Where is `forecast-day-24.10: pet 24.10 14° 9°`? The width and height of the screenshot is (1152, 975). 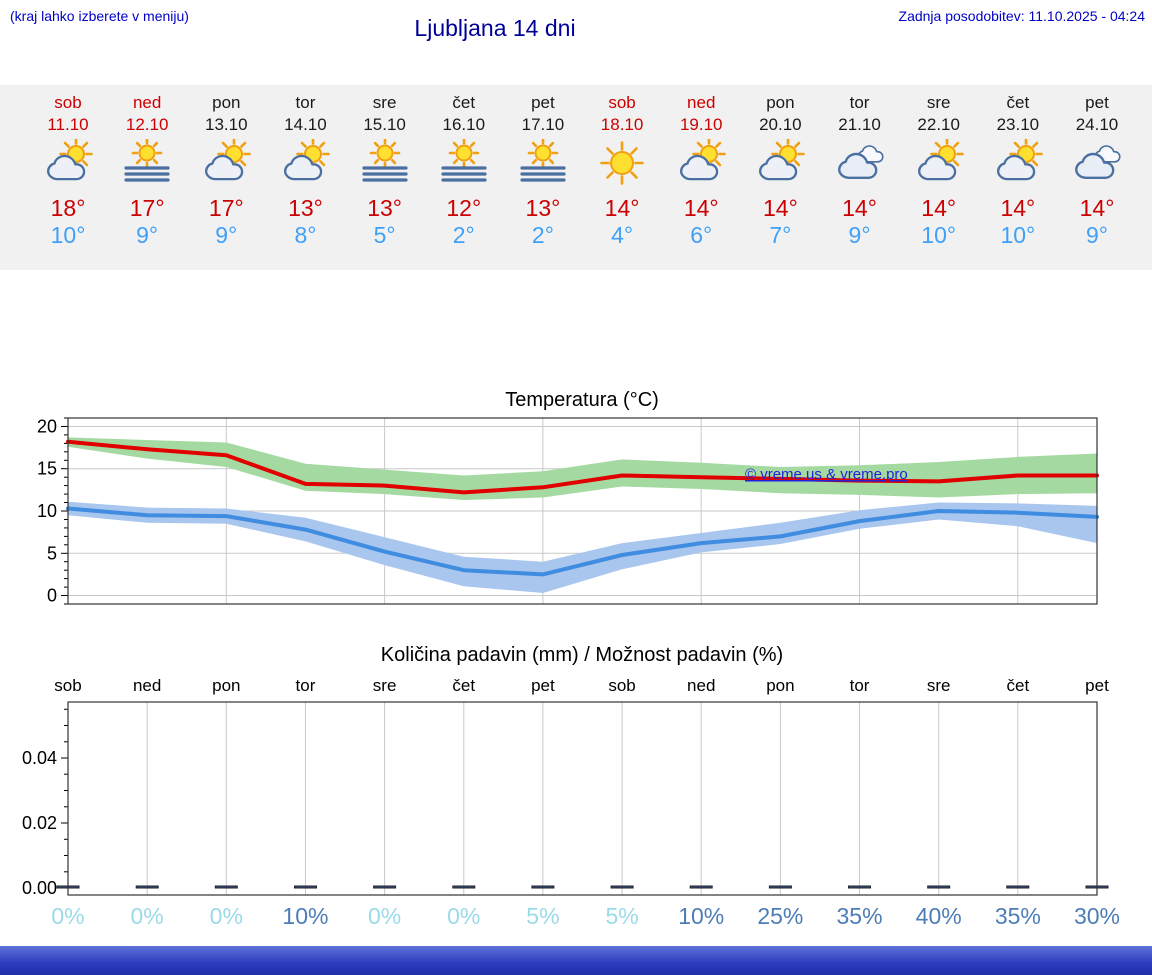
forecast-day-24.10: pet 24.10 14° 9° is located at coordinates (1097, 170).